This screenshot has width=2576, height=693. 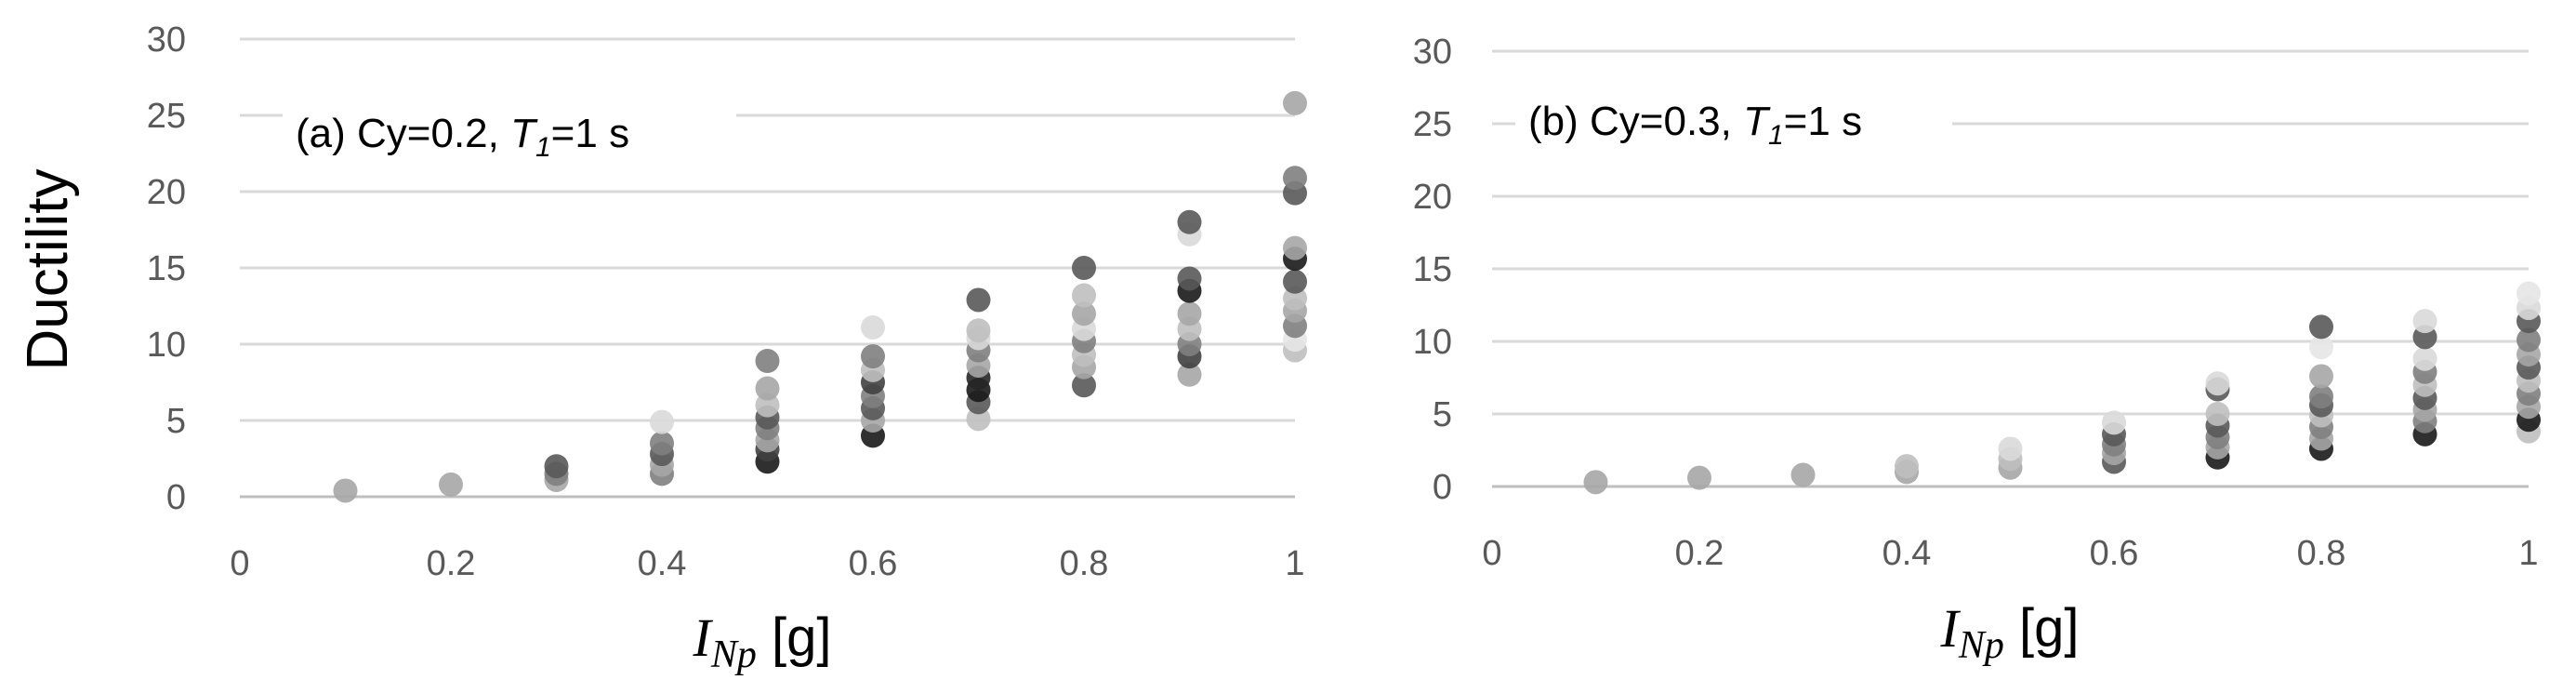 I want to click on panel-annotation: (a) Cy=0.2, T1=1 s, so click(x=462, y=137).